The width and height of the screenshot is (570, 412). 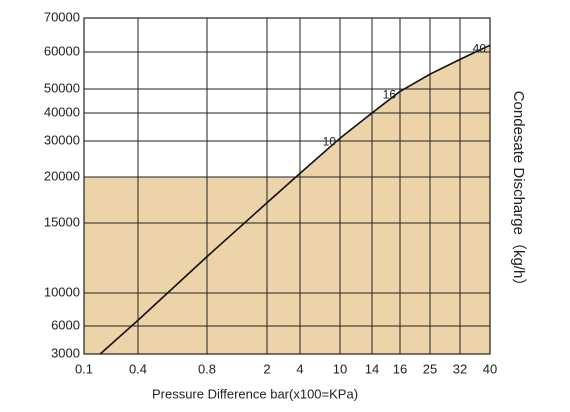 What do you see at coordinates (62, 111) in the screenshot?
I see `y-tick-label: 40000` at bounding box center [62, 111].